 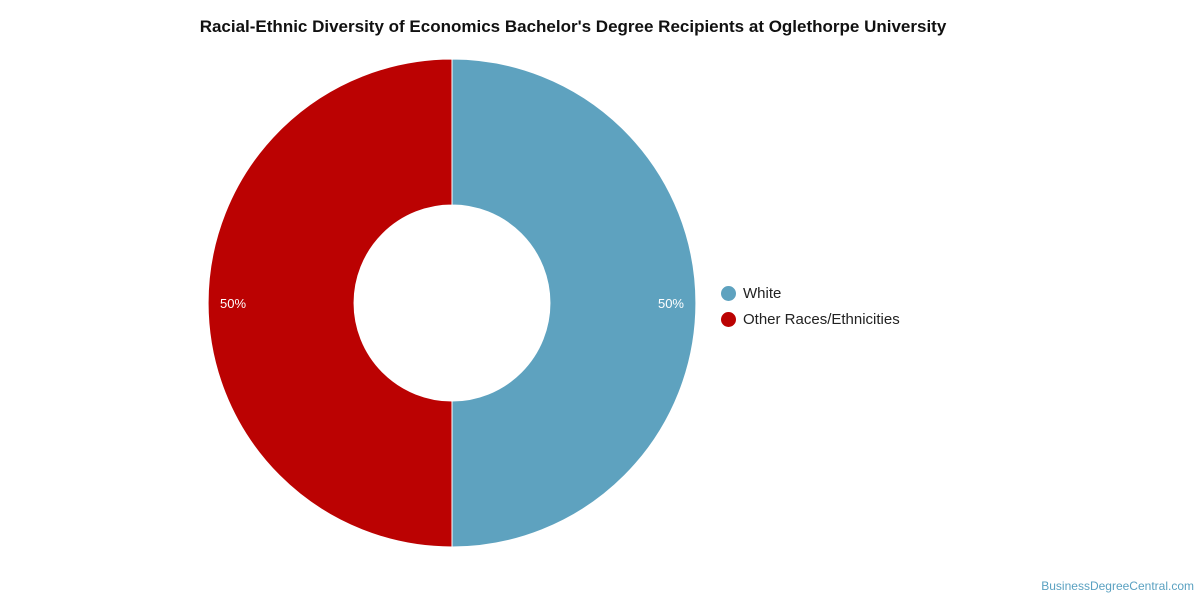 I want to click on legend-item-other-races-ethnicities: Other Races/Ethnicities, so click(x=810, y=319).